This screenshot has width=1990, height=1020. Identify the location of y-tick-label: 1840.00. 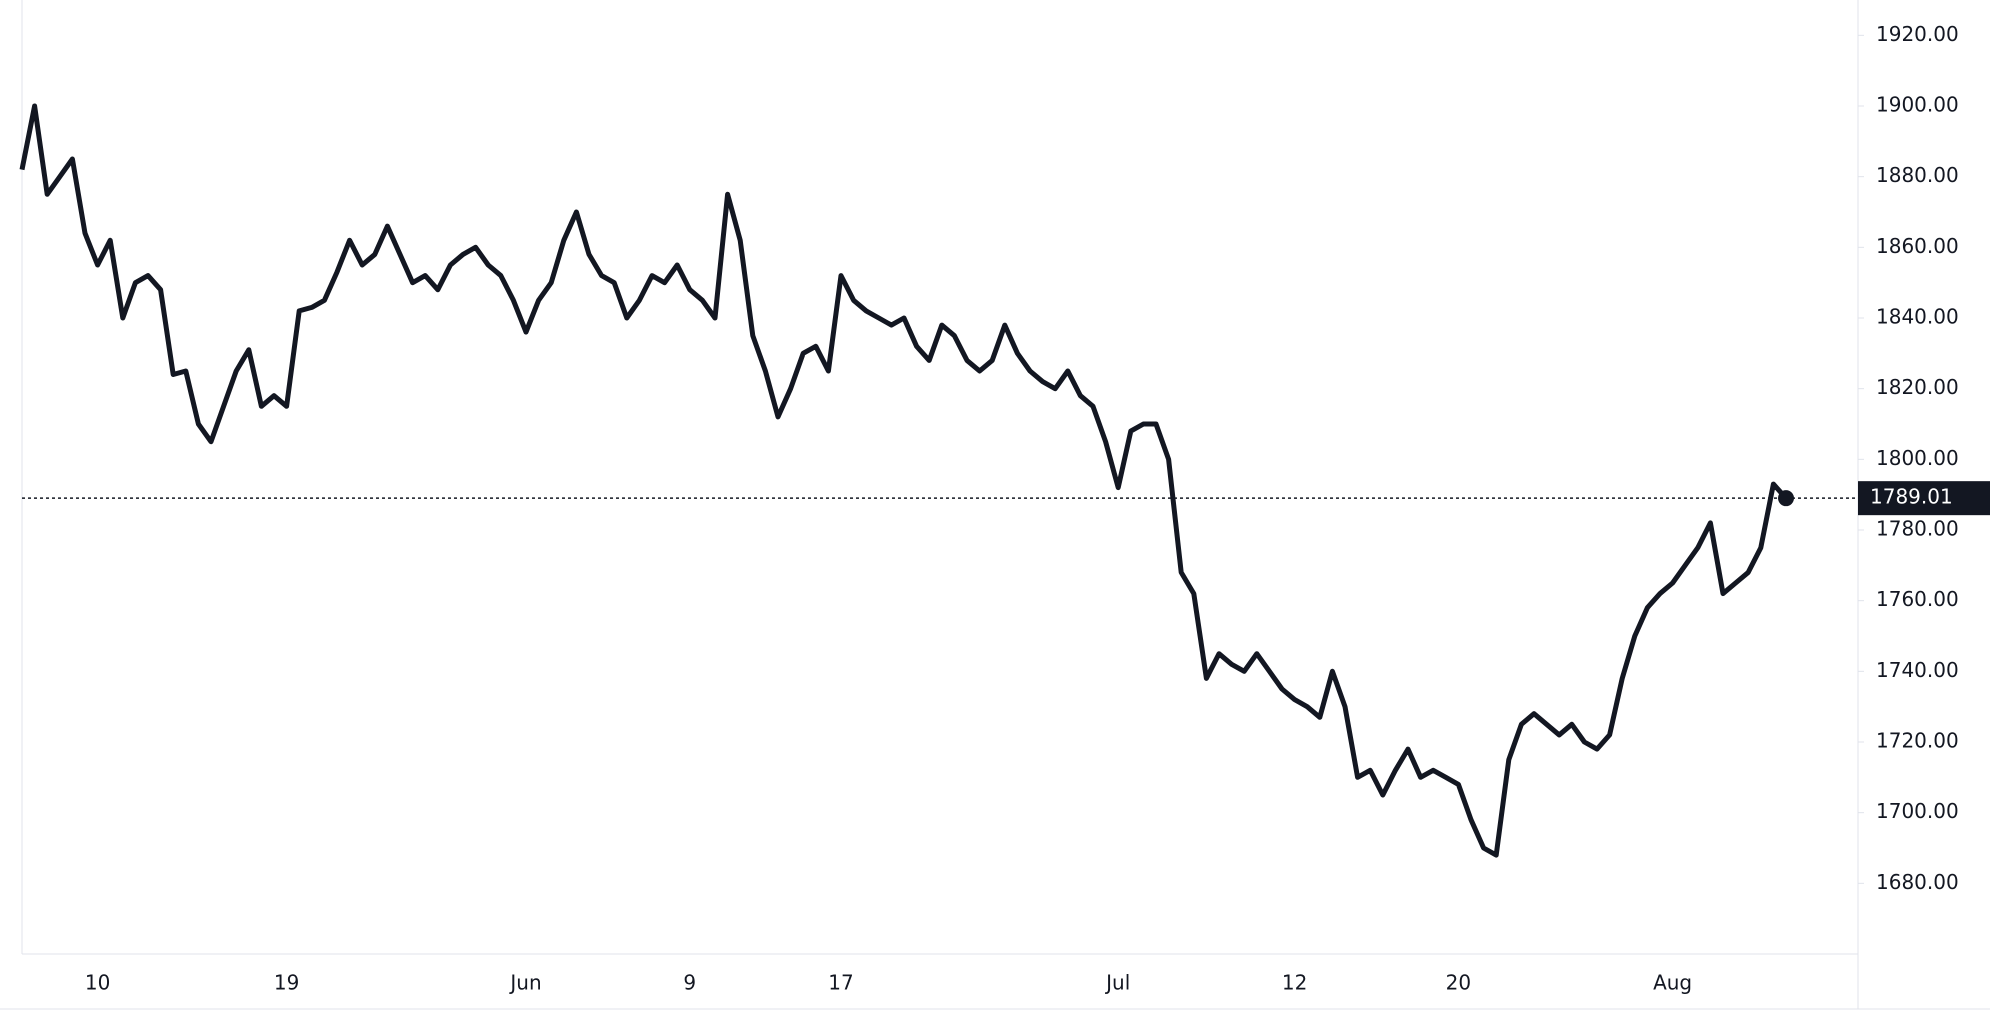
(1917, 317).